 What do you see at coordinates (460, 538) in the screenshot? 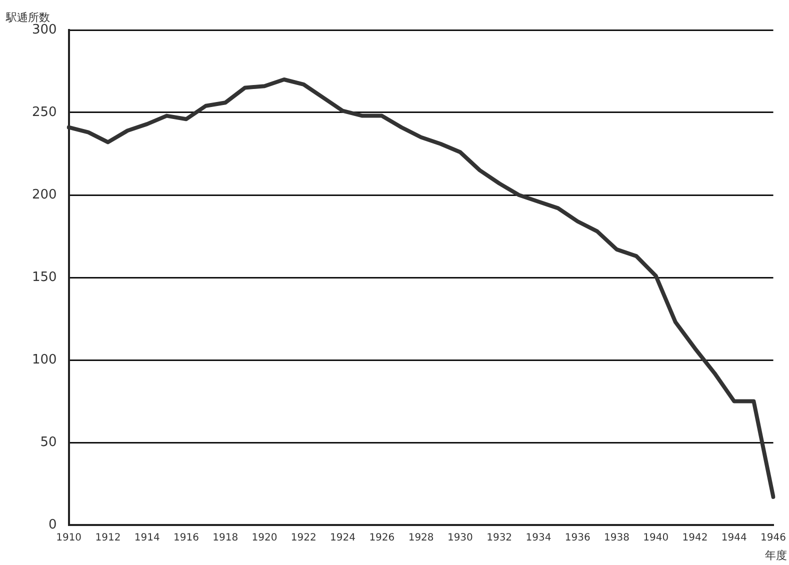
I see `x-tick-label: 1930` at bounding box center [460, 538].